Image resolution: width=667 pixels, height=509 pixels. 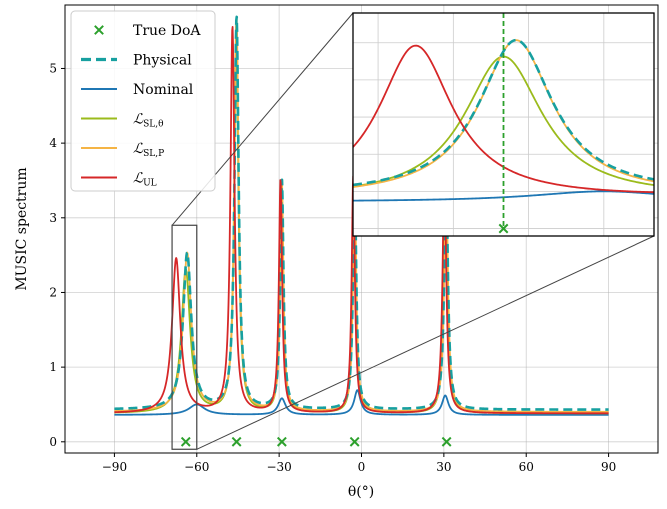 I want to click on x-axis-ticks: −90 −60 −30 0 30 60 90, so click(x=359, y=463).